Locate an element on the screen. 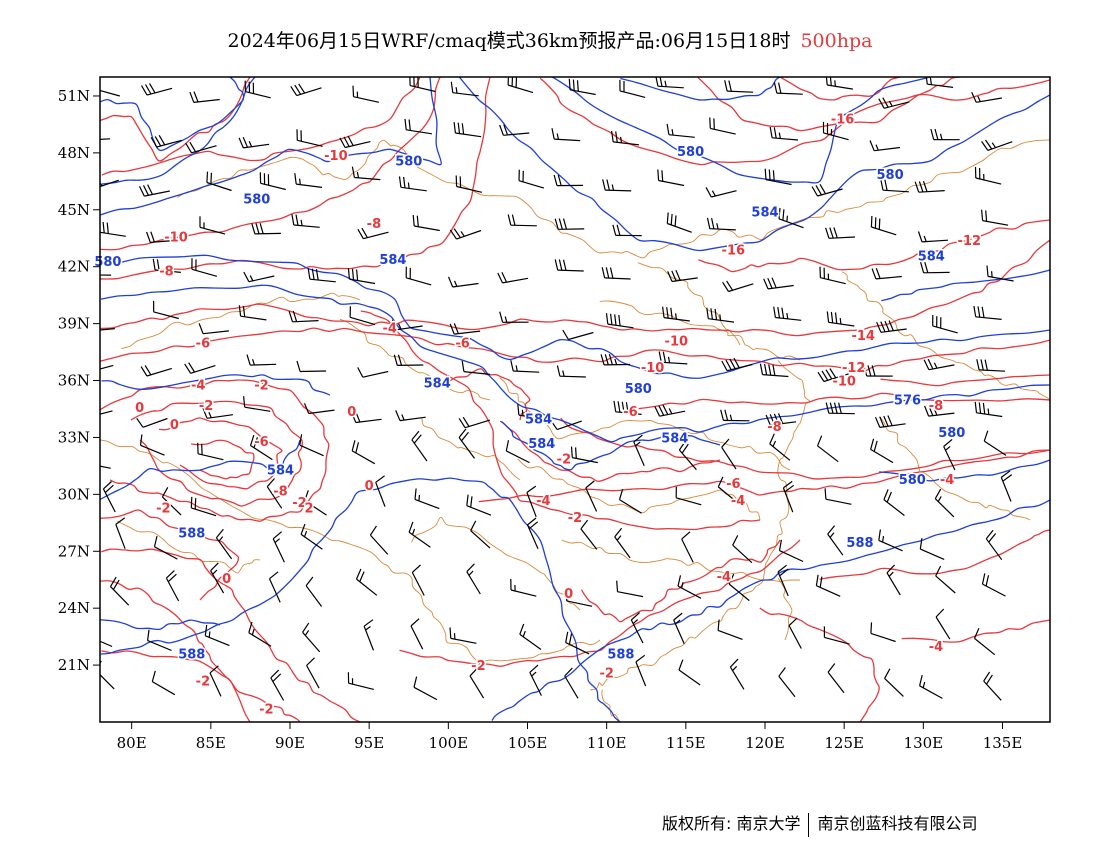  x-tick-label: 130E is located at coordinates (924, 743).